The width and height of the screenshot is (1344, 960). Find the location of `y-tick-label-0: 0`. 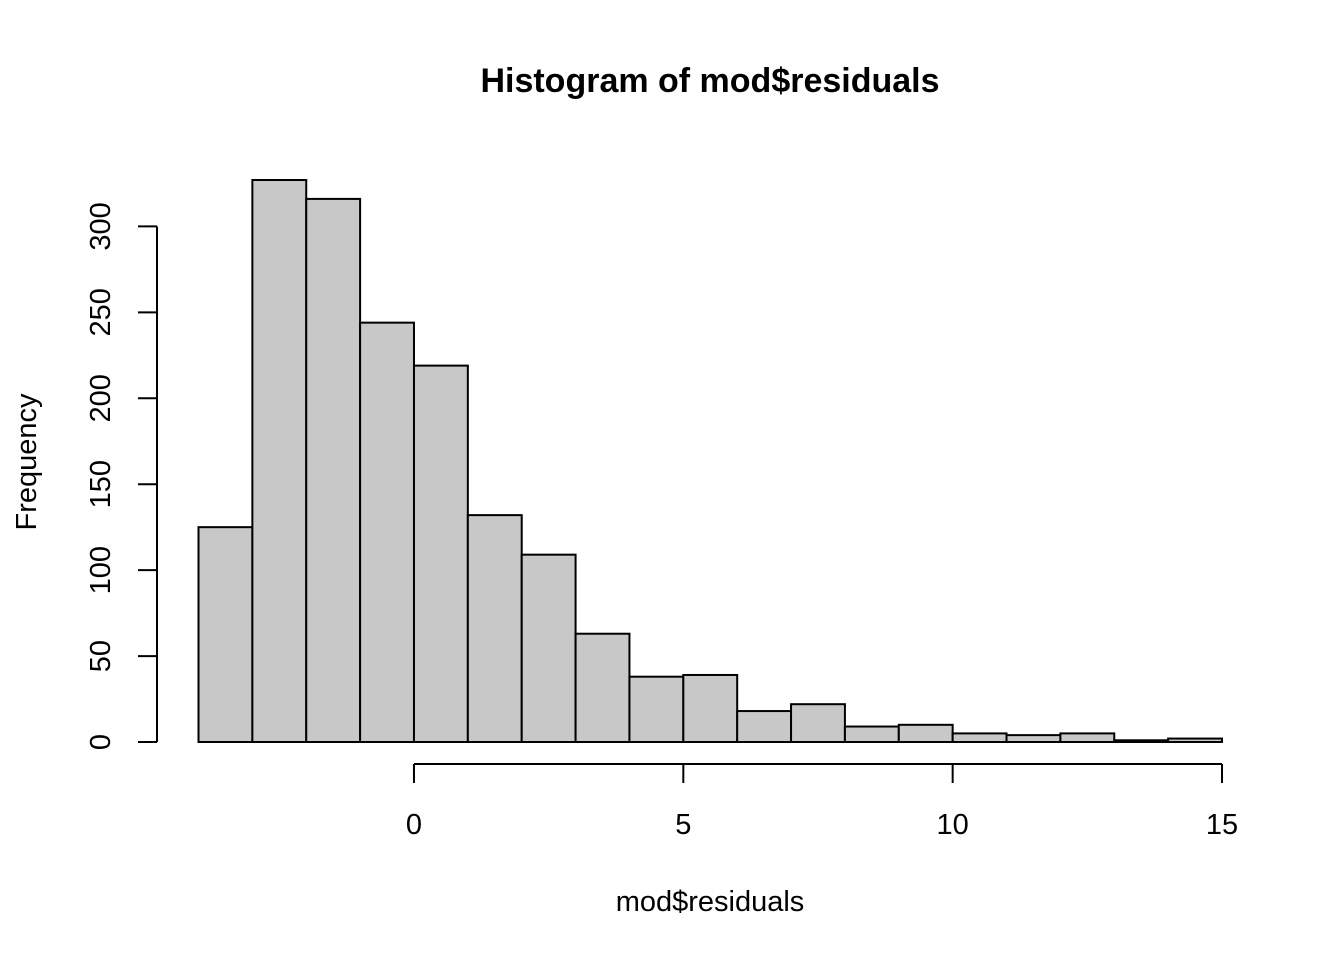

y-tick-label-0: 0 is located at coordinates (101, 742).